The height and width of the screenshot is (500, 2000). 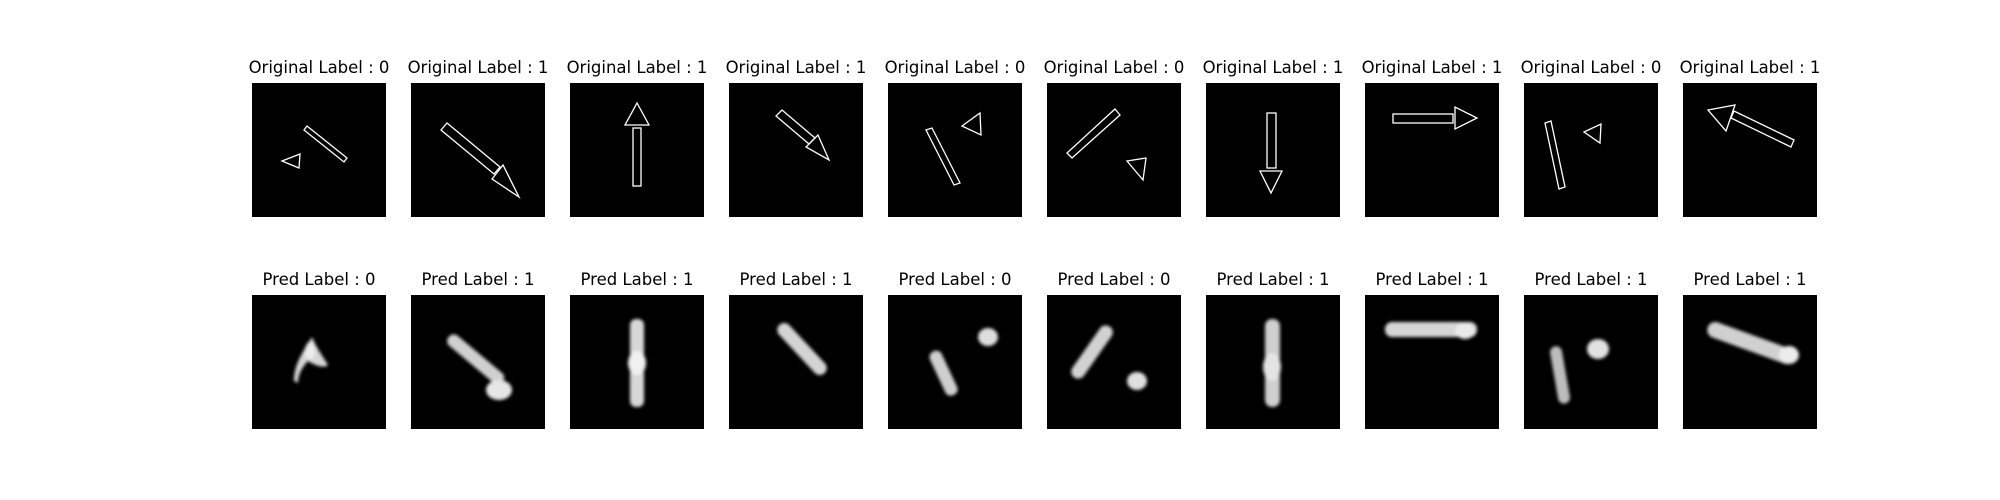 What do you see at coordinates (478, 67) in the screenshot?
I see `original-title-1: Original Label : 1` at bounding box center [478, 67].